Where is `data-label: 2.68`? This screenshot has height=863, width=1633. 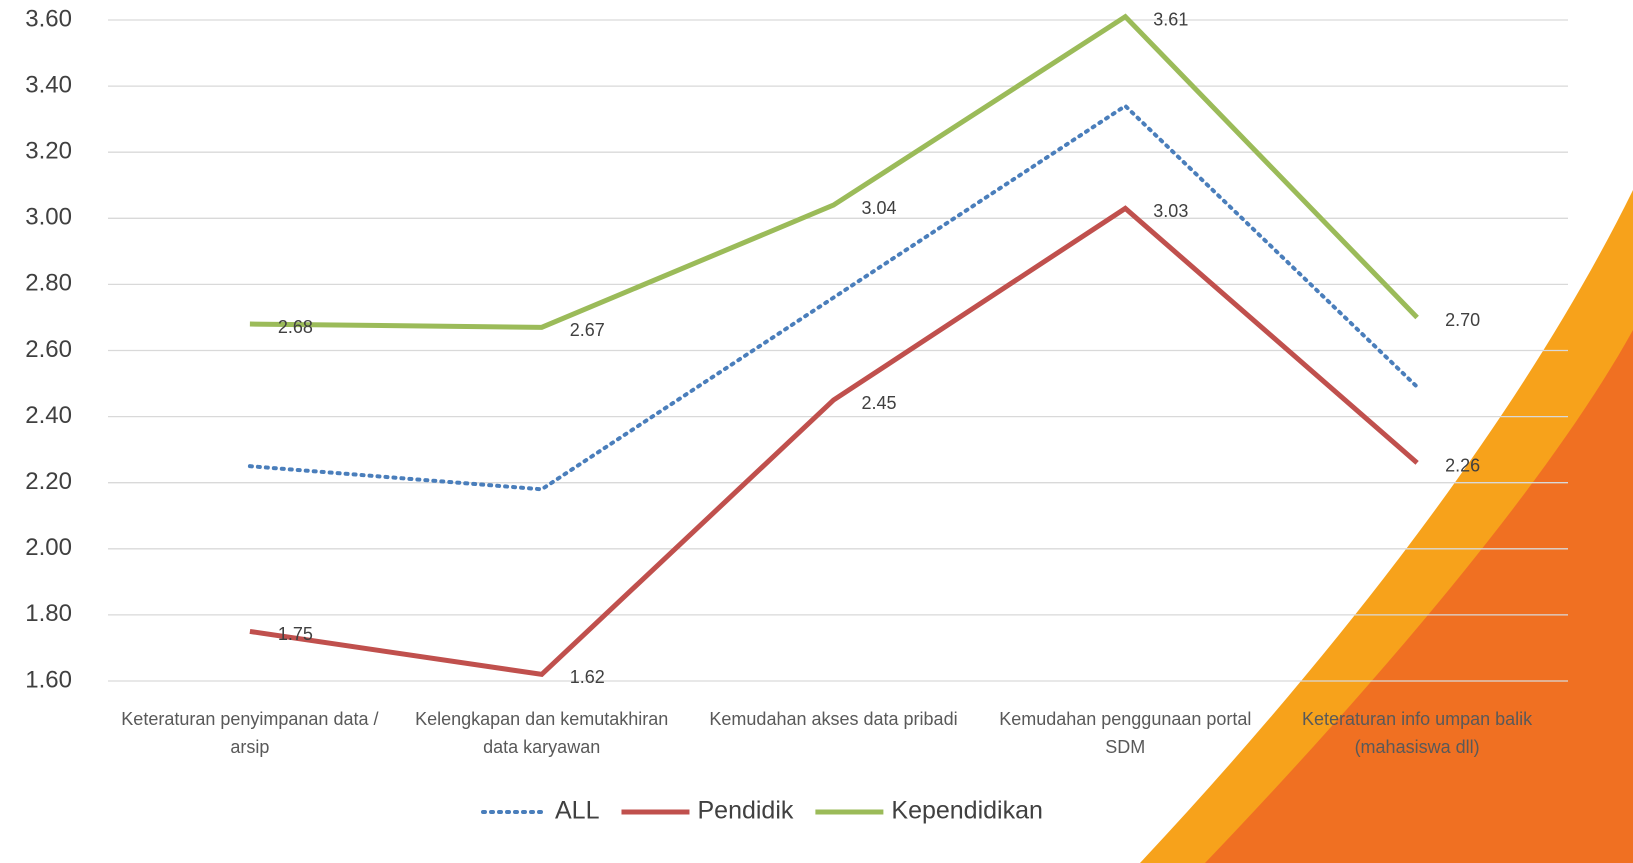 data-label: 2.68 is located at coordinates (295, 327).